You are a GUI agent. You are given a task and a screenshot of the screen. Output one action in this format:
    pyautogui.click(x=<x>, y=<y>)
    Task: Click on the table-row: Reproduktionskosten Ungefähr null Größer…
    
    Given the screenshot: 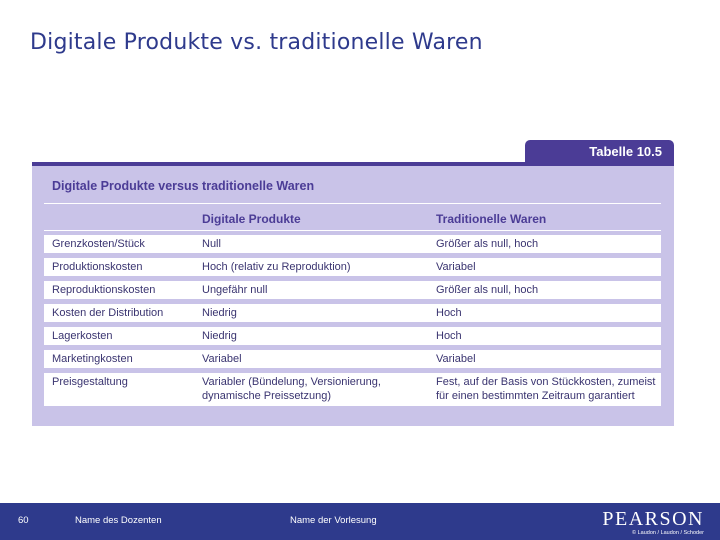 What is the action you would take?
    pyautogui.click(x=352, y=290)
    